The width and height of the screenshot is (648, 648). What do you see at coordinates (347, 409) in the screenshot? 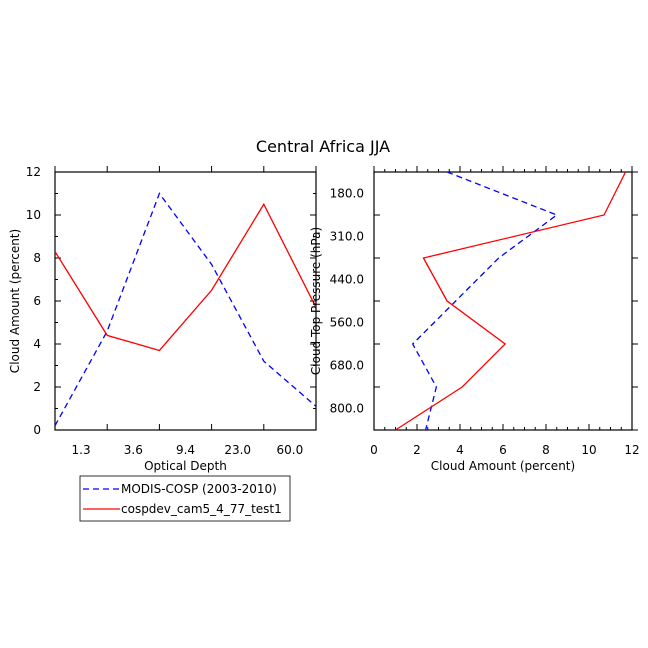
I see `right-y-tick-label: 800.0` at bounding box center [347, 409].